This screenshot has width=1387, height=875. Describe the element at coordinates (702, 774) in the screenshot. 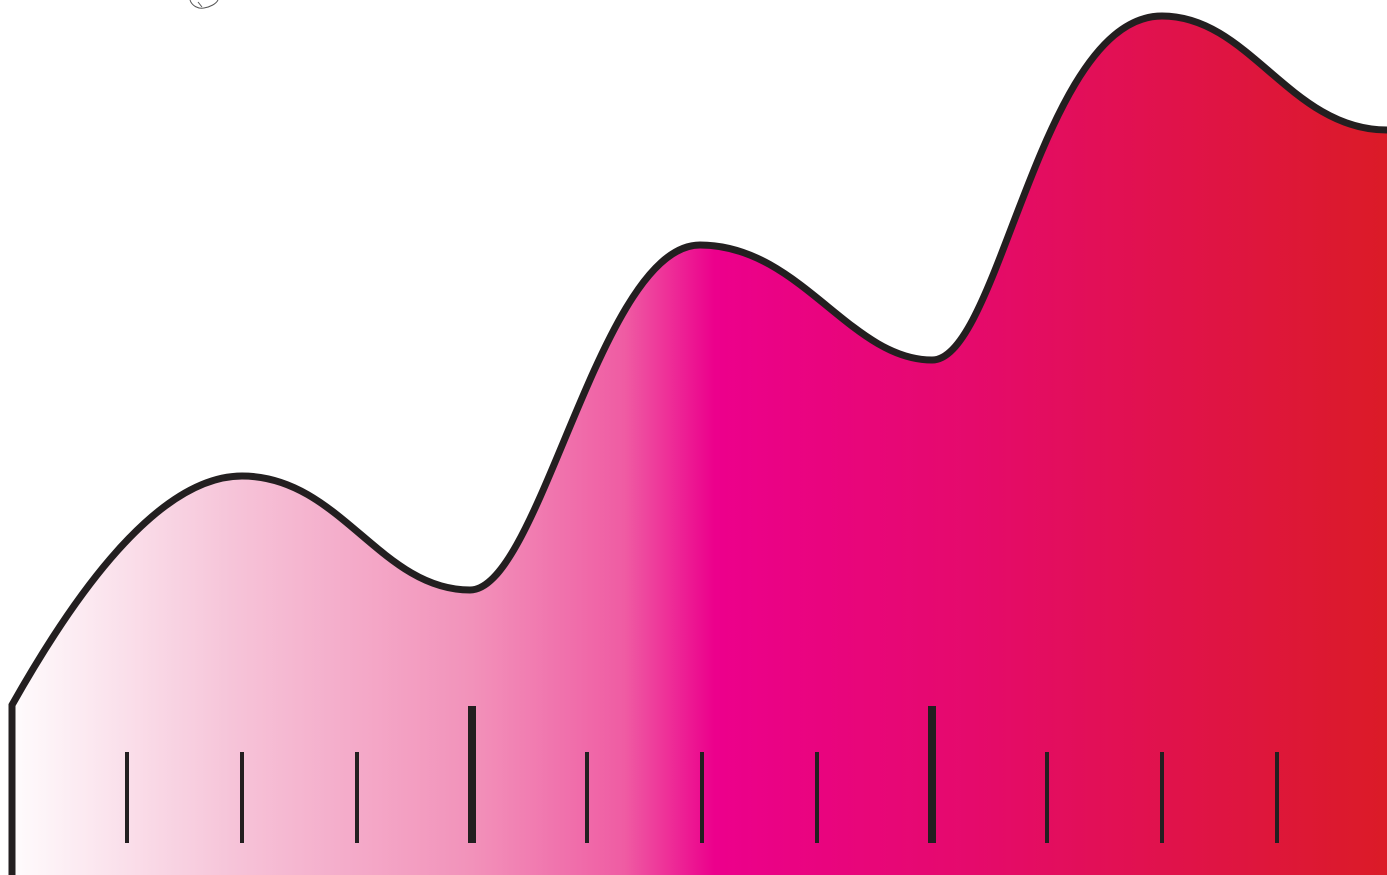

I see `ruler-ticks` at that location.